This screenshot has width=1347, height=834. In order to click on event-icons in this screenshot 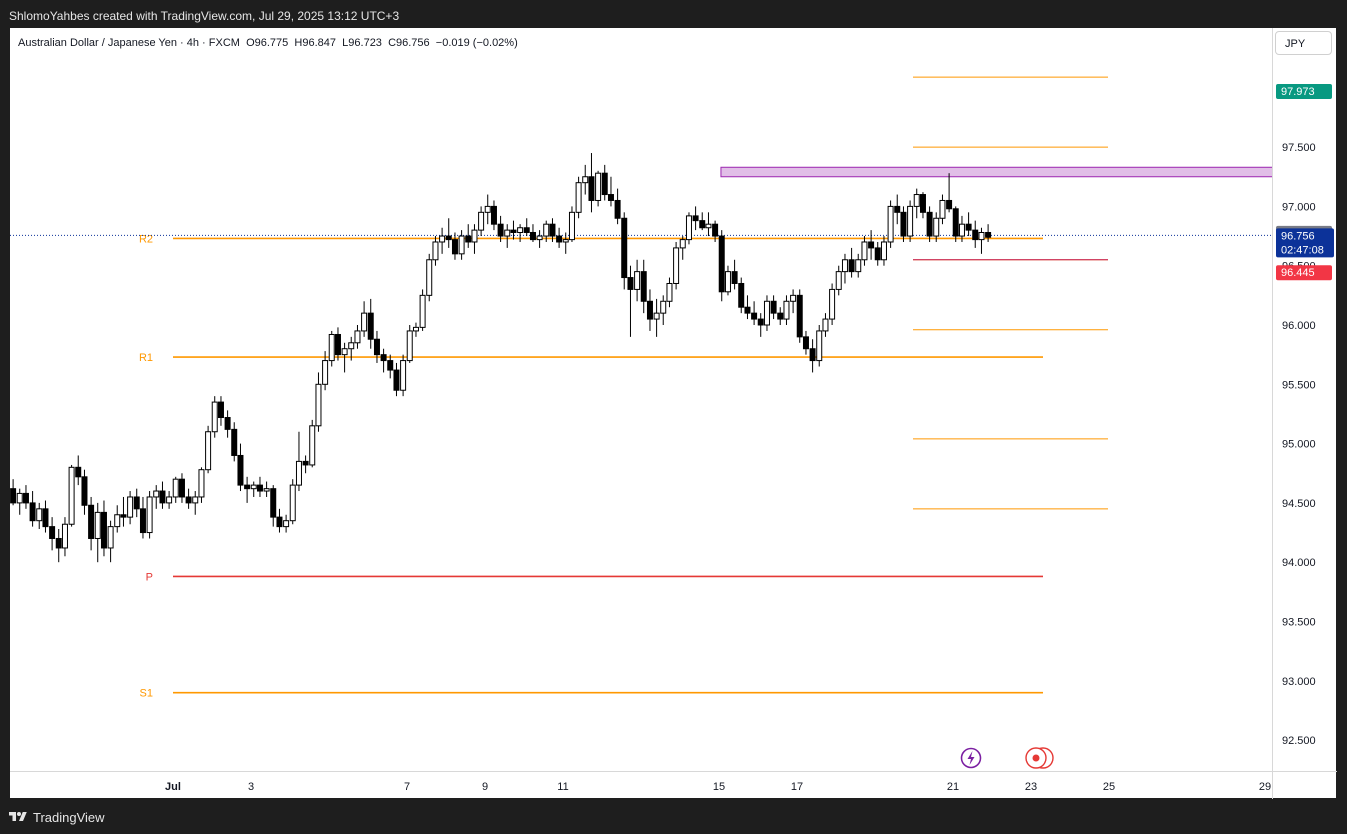, I will do `click(1007, 758)`.